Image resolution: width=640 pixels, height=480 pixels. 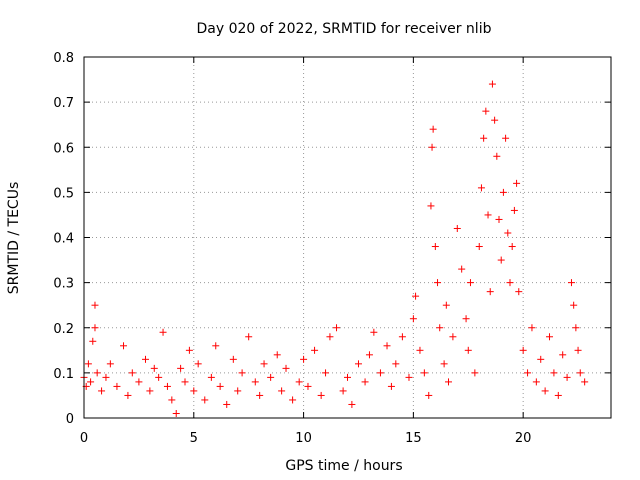 What do you see at coordinates (63, 329) in the screenshot?
I see `y-tick-label: 0.2` at bounding box center [63, 329].